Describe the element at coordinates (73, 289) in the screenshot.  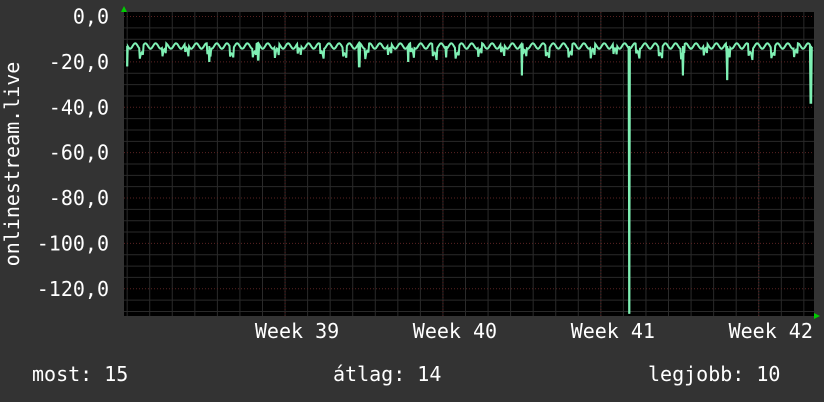
I see `y-tick-label: -120,0` at that location.